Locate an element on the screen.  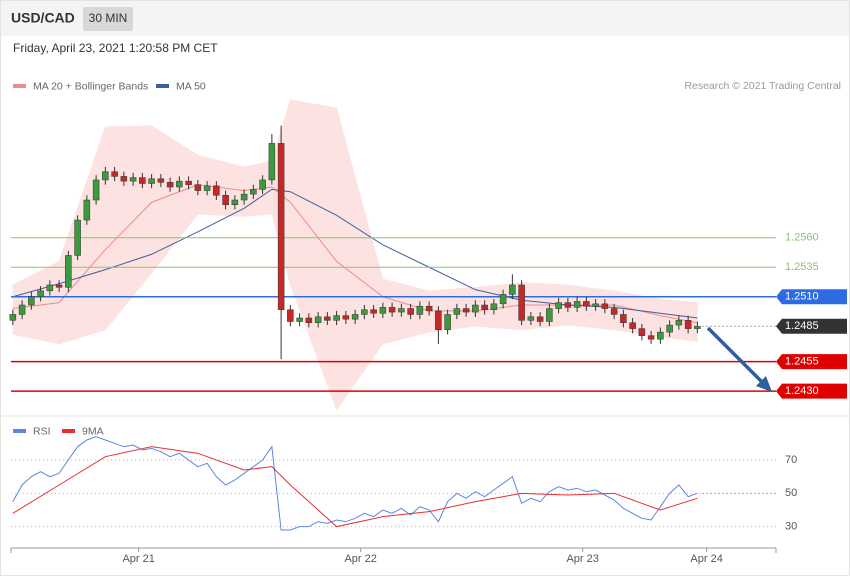
legend-label: 9MA is located at coordinates (93, 431).